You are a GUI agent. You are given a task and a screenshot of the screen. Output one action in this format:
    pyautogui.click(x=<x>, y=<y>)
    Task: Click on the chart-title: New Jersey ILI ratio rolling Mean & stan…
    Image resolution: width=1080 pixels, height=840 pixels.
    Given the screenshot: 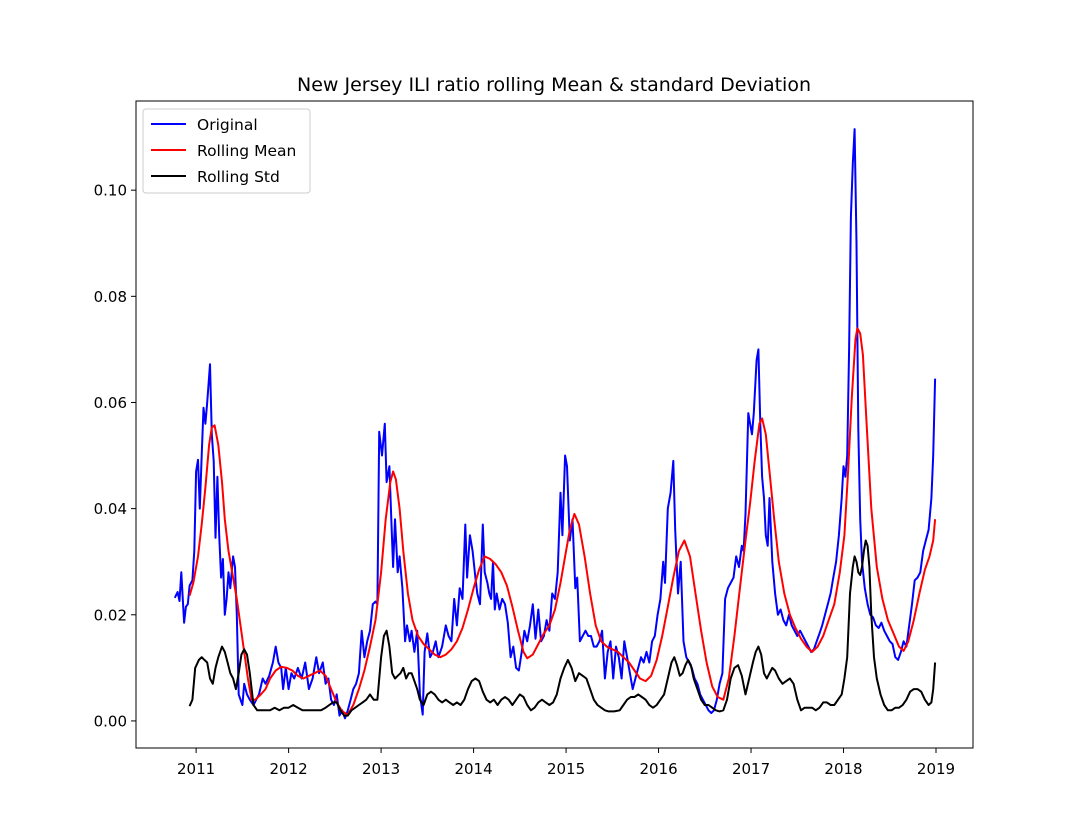 What is the action you would take?
    pyautogui.click(x=554, y=85)
    